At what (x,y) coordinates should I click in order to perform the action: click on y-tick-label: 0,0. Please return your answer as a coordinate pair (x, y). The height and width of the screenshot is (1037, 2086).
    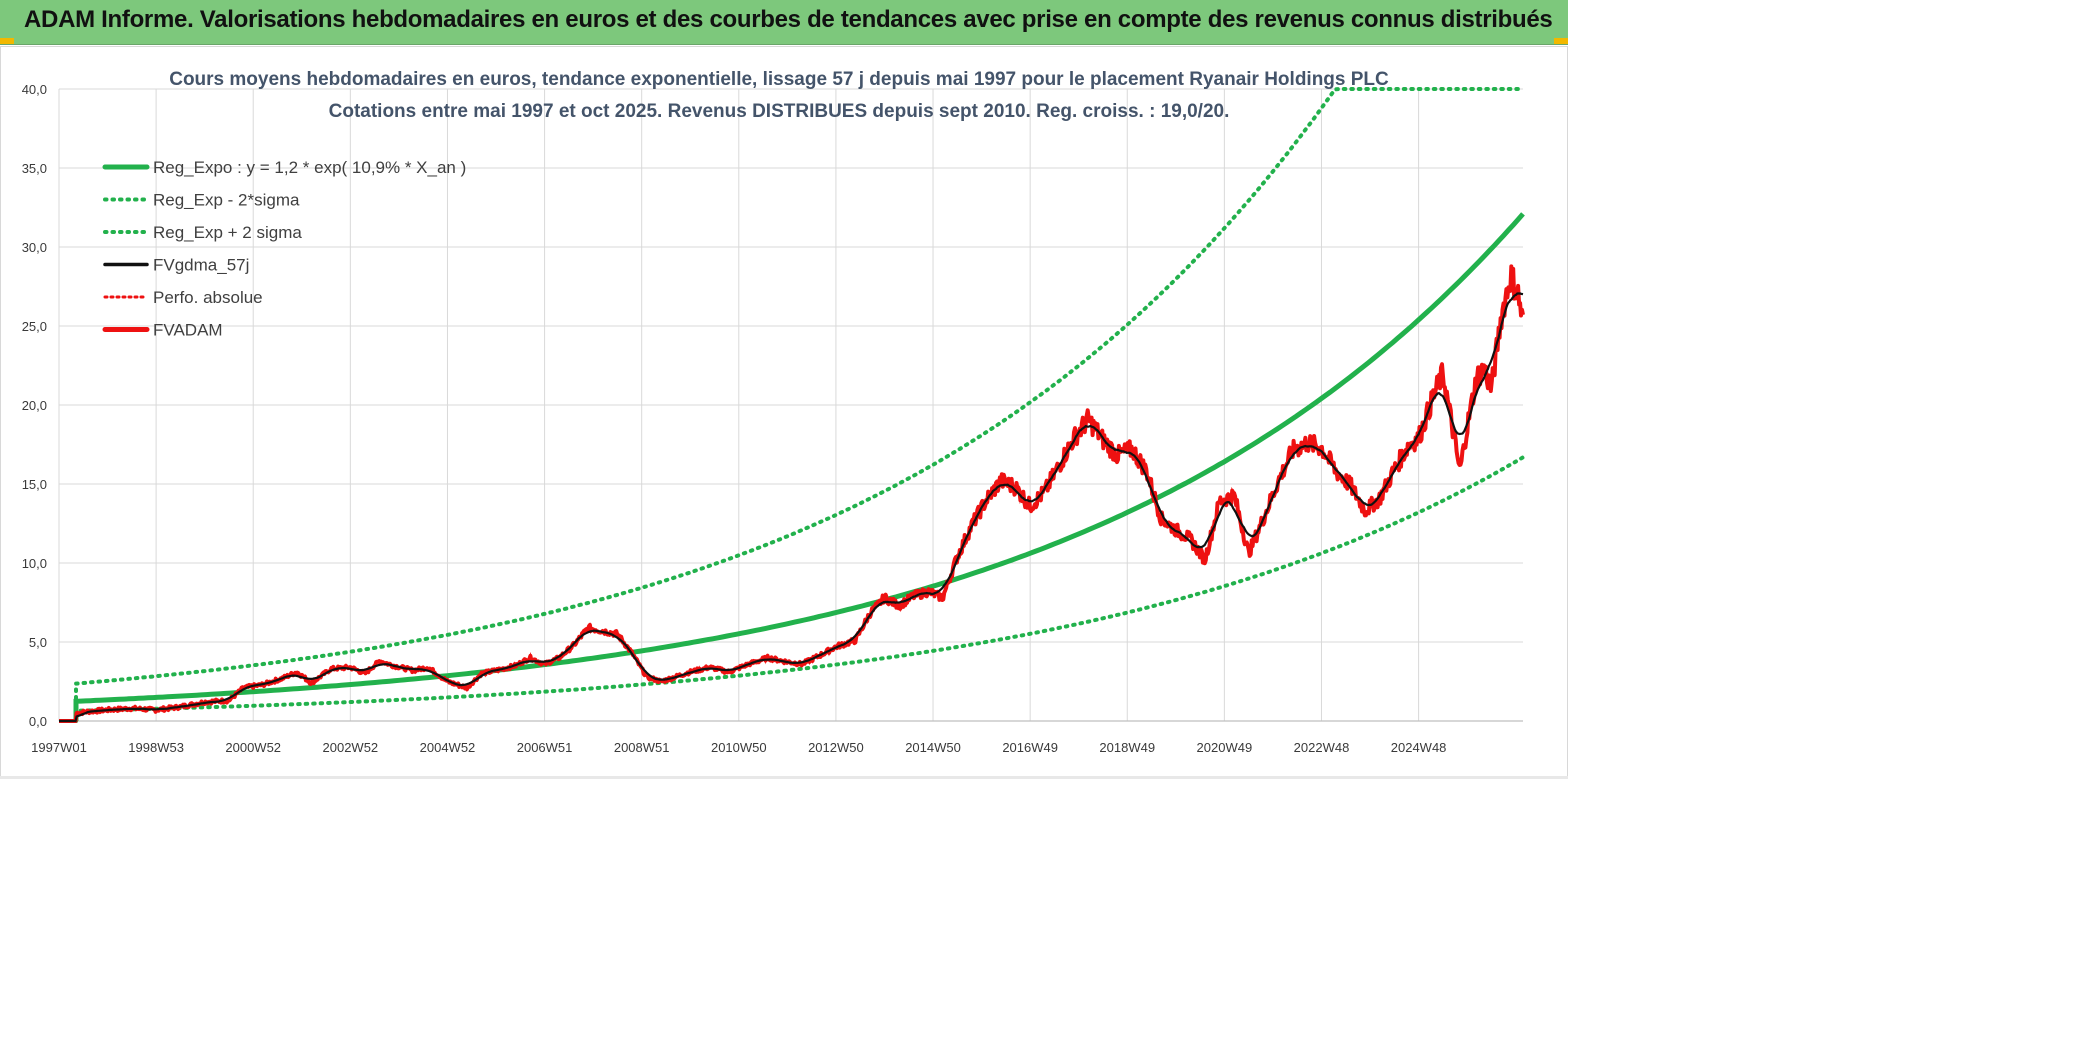
    Looking at the image, I should click on (38, 721).